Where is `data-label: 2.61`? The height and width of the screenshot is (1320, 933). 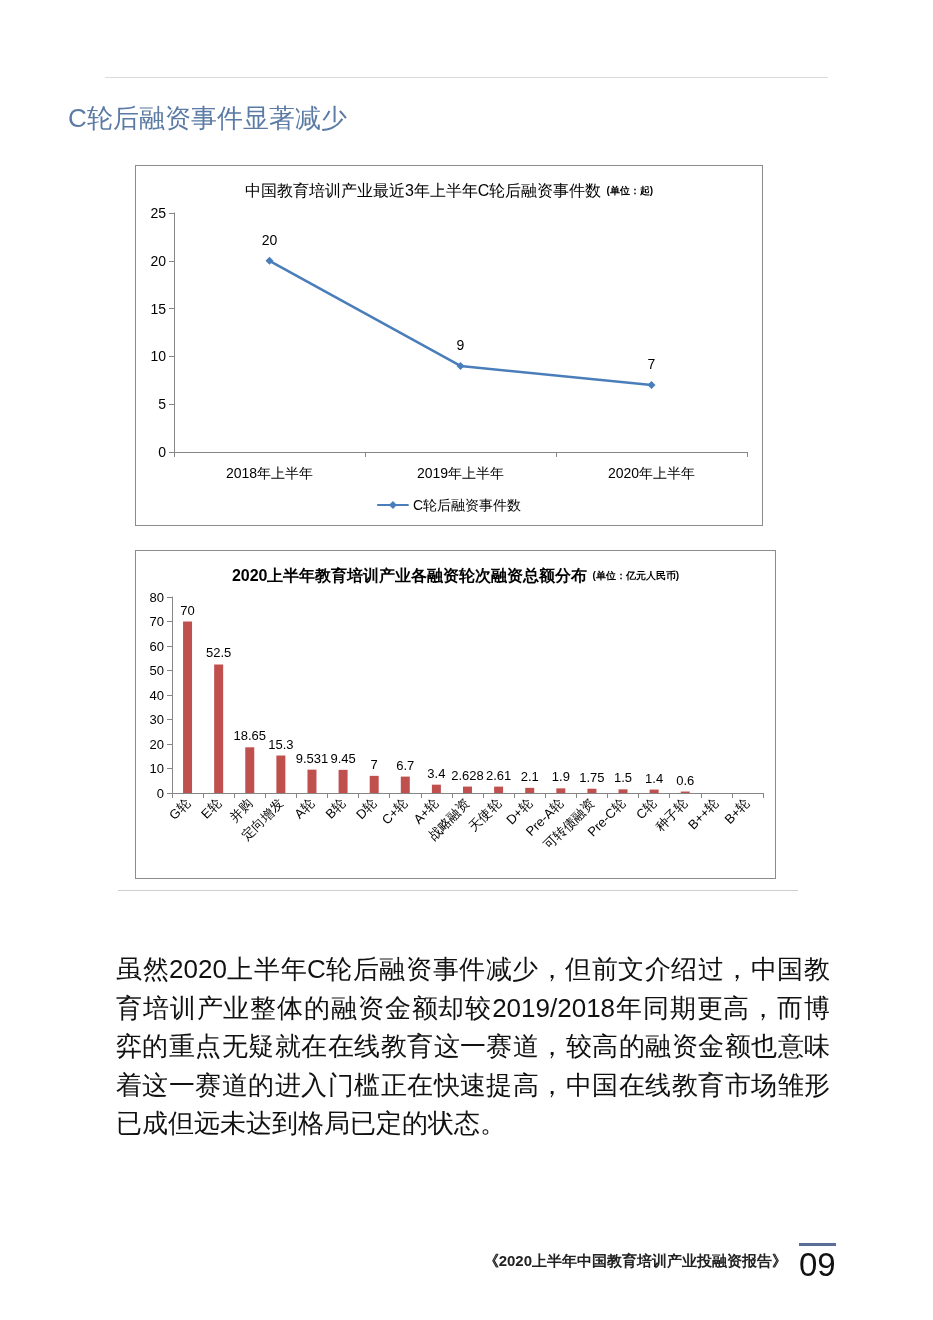 data-label: 2.61 is located at coordinates (498, 775).